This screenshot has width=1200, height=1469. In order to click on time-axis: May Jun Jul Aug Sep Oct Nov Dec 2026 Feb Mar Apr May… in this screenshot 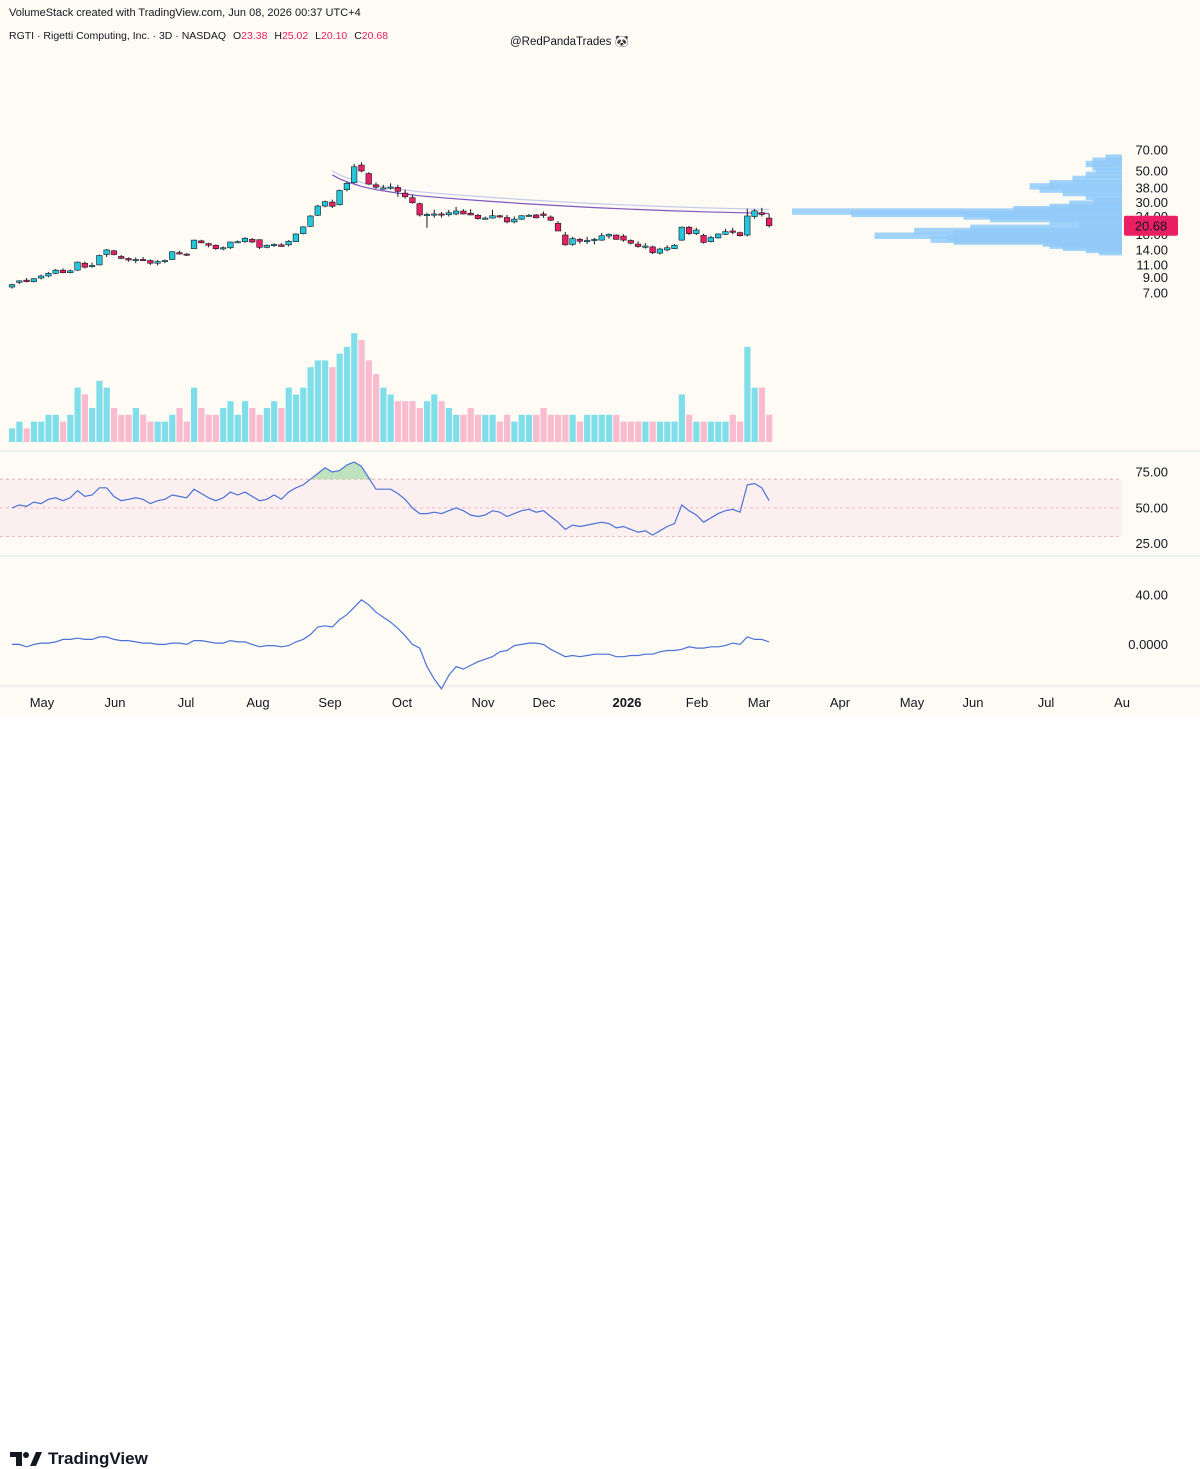, I will do `click(580, 702)`.